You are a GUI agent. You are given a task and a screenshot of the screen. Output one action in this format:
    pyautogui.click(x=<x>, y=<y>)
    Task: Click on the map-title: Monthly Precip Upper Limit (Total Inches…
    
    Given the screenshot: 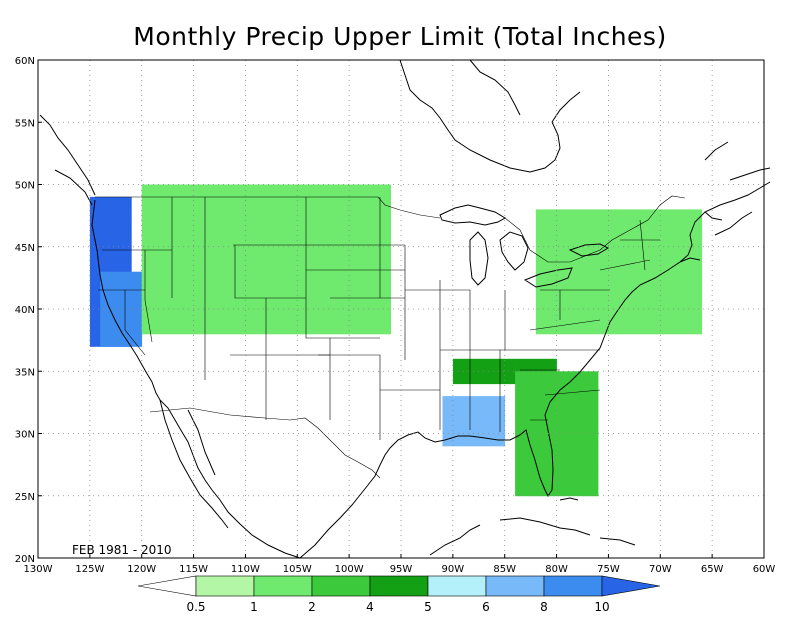 What is the action you would take?
    pyautogui.click(x=400, y=36)
    